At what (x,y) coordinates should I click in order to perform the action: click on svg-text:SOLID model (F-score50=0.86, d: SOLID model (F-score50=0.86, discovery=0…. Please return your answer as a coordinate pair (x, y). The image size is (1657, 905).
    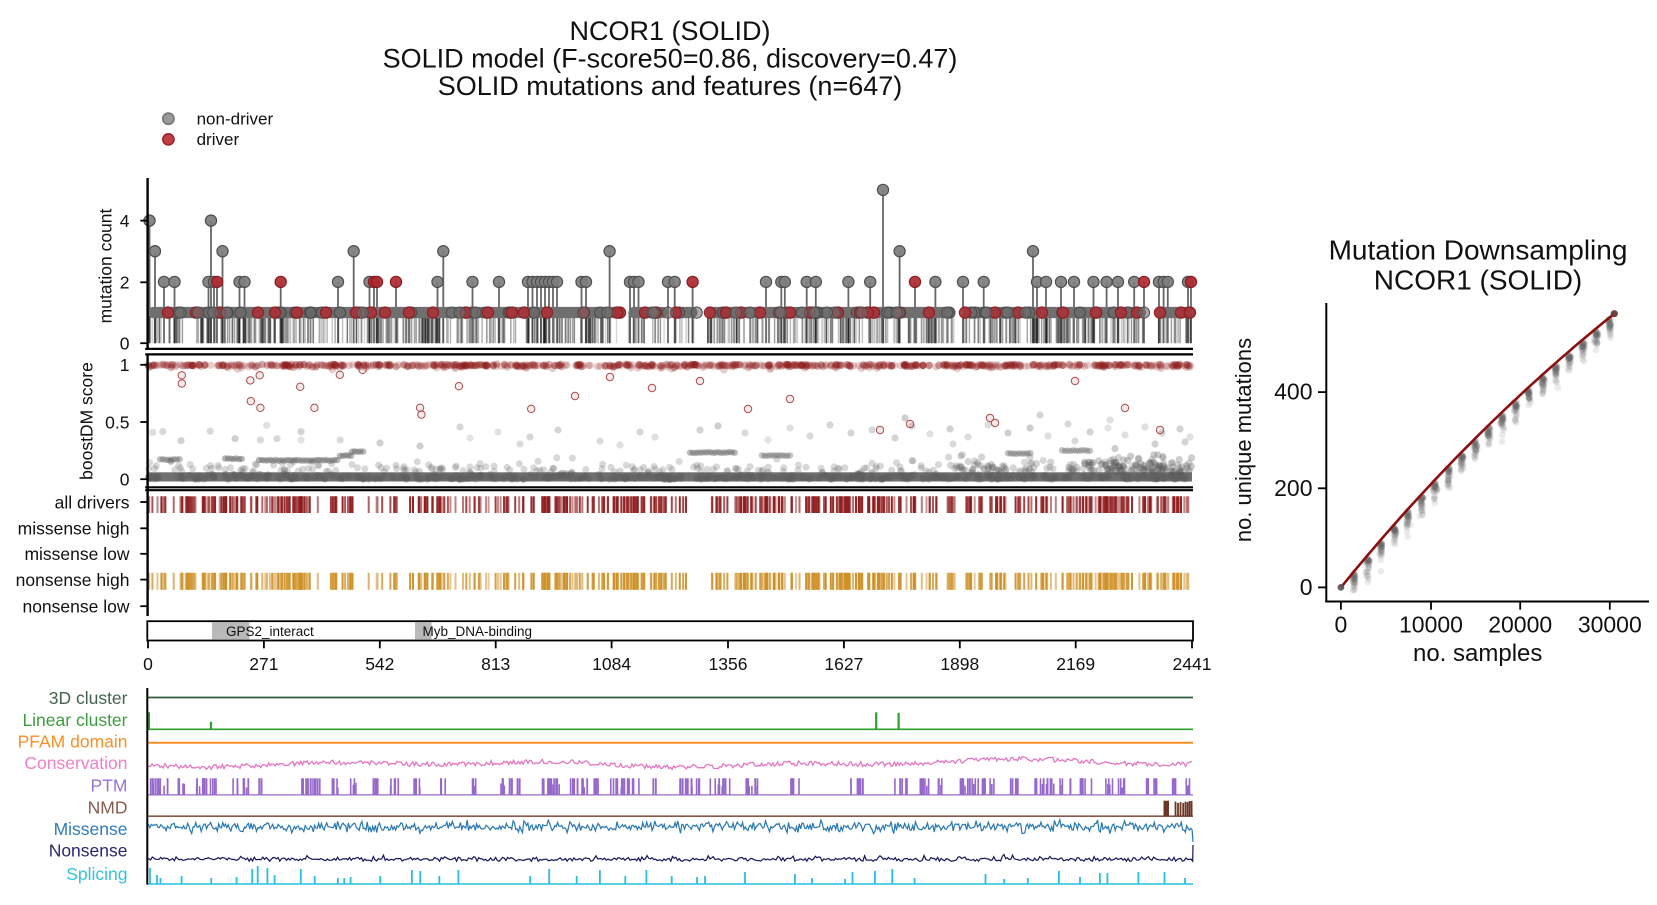
    Looking at the image, I should click on (670, 59).